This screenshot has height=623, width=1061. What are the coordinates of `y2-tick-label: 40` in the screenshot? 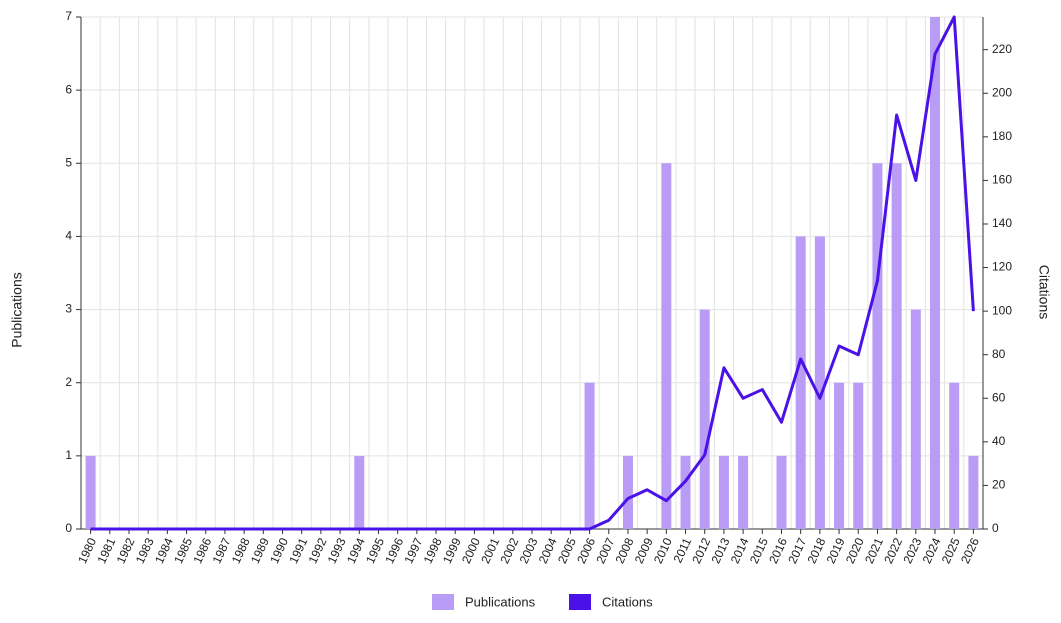 It's located at (999, 441).